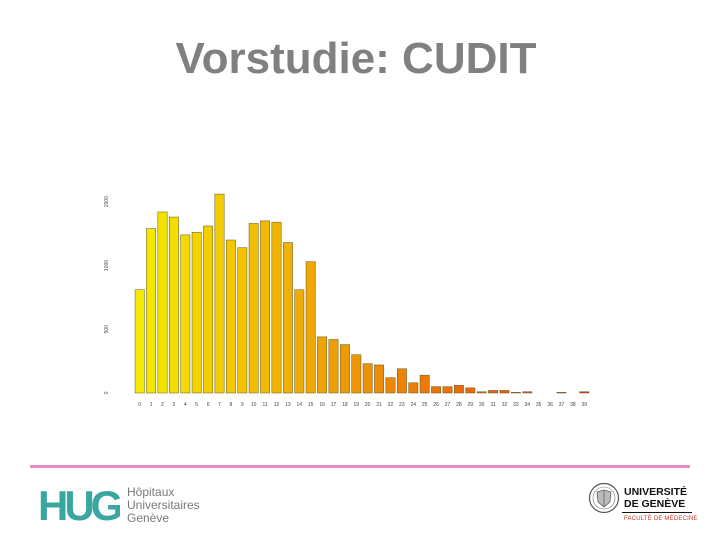 The width and height of the screenshot is (720, 540). I want to click on x-tick-label: 6, so click(208, 405).